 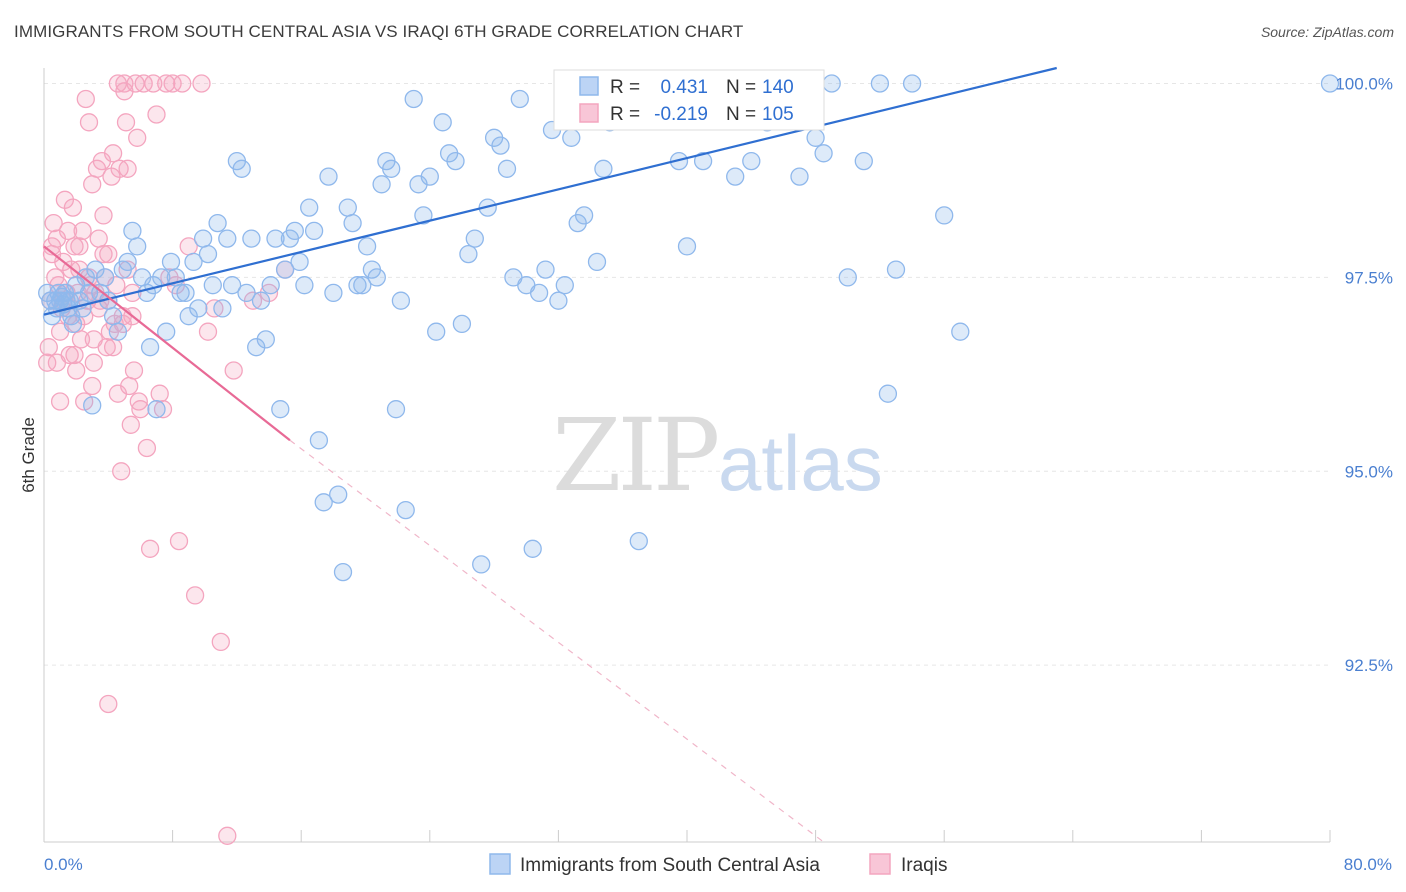 What do you see at coordinates (589, 113) in the screenshot?
I see `legend-swatch-pink` at bounding box center [589, 113].